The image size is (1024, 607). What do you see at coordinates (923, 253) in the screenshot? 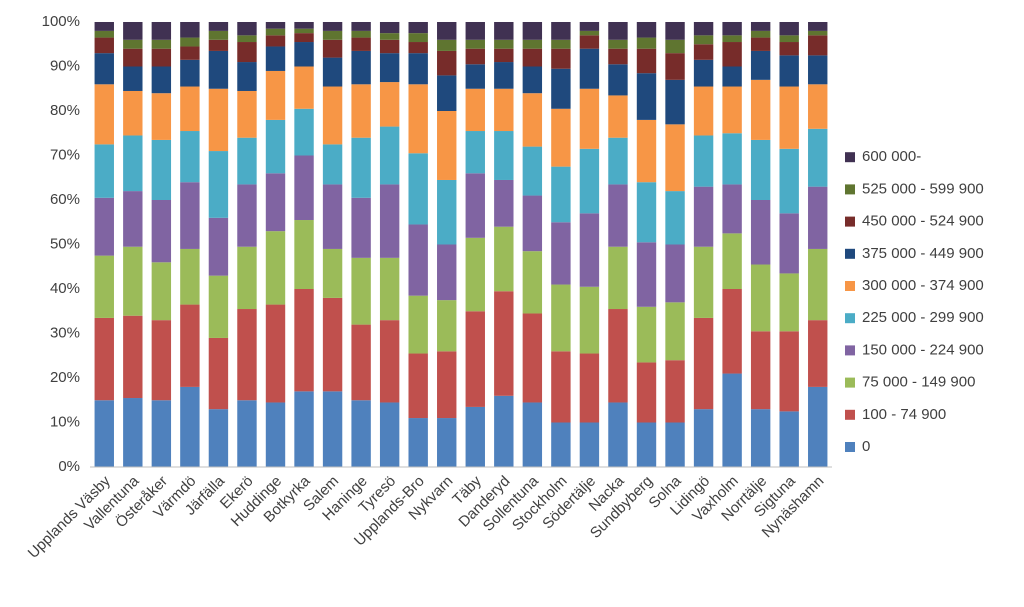
I see `legend-label: 375 000 - 449 900` at bounding box center [923, 253].